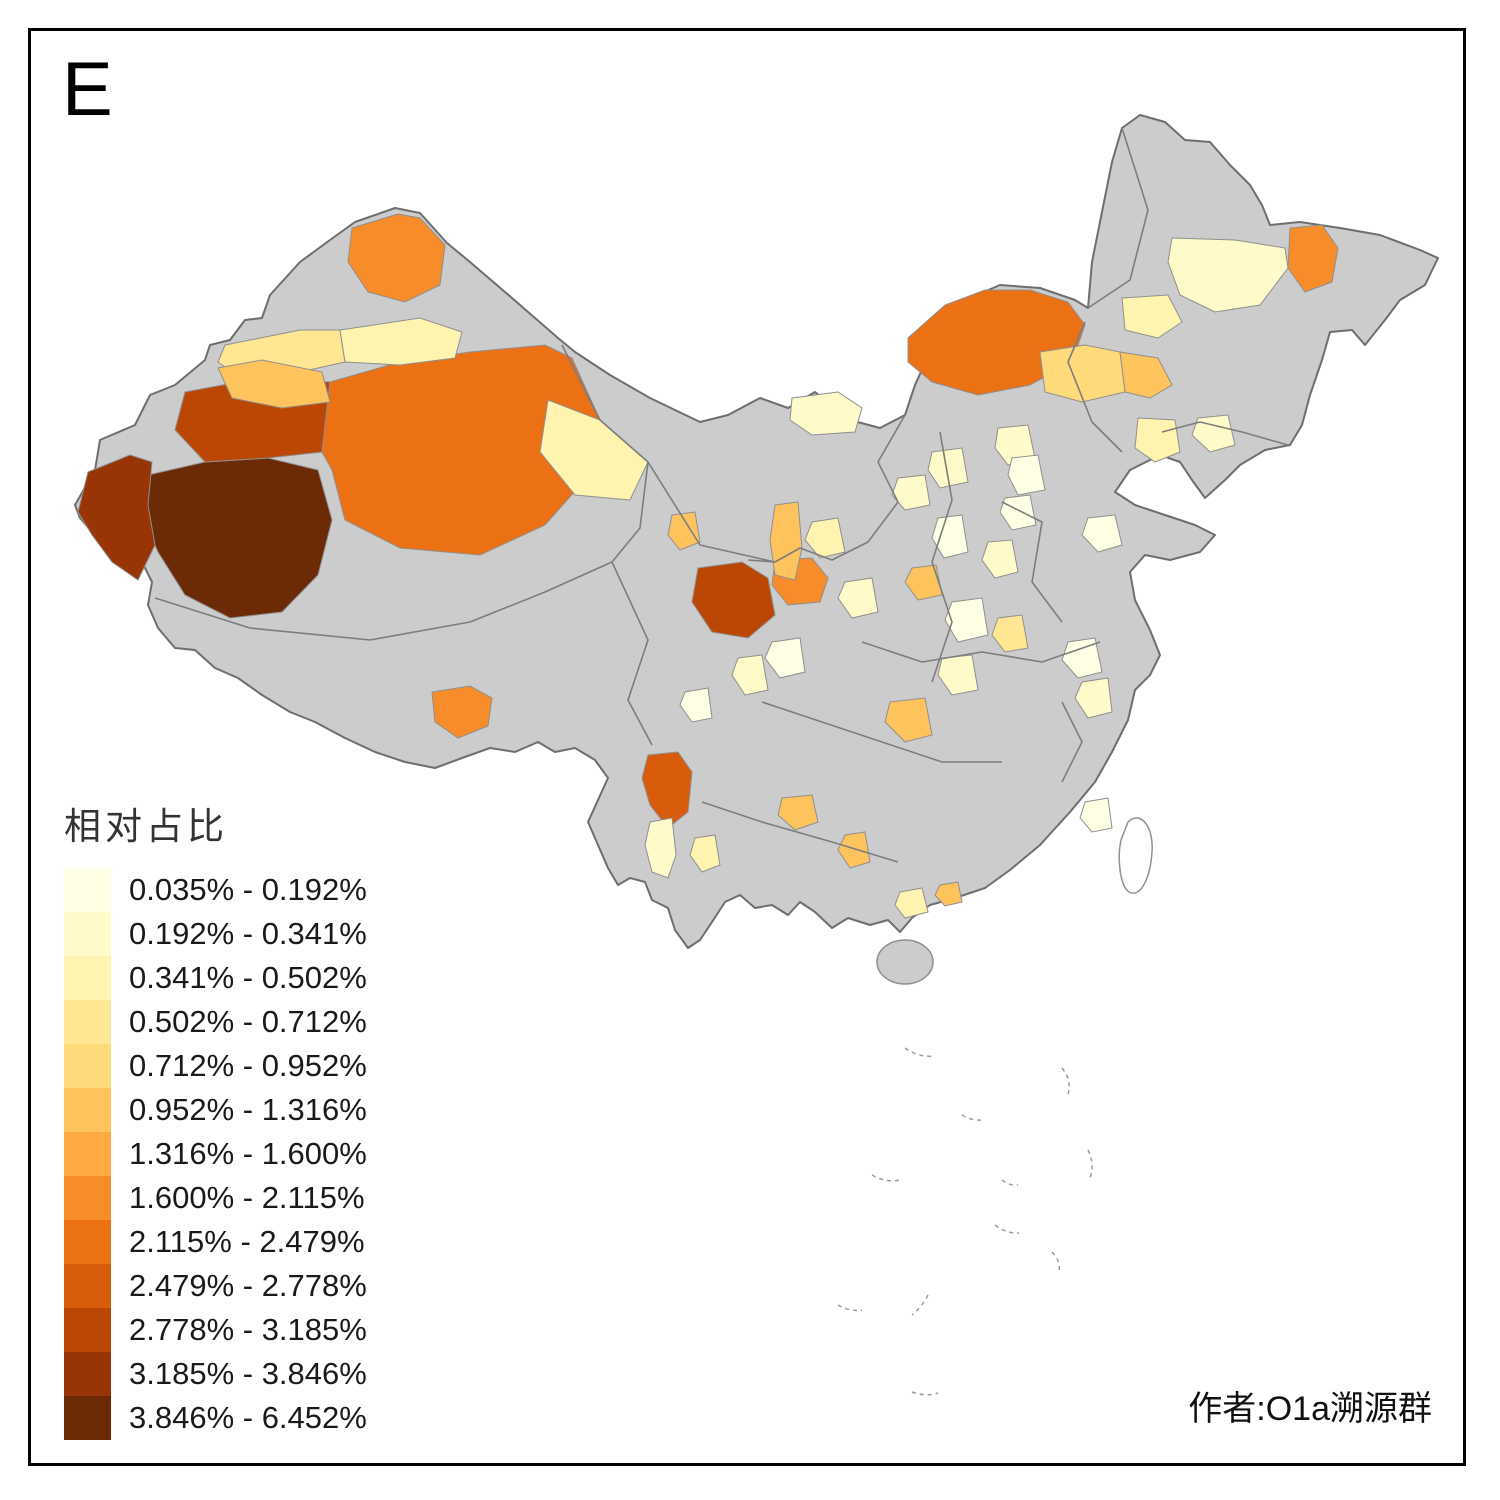 The height and width of the screenshot is (1500, 1500). I want to click on region-beijing-pale, so click(1157, 440).